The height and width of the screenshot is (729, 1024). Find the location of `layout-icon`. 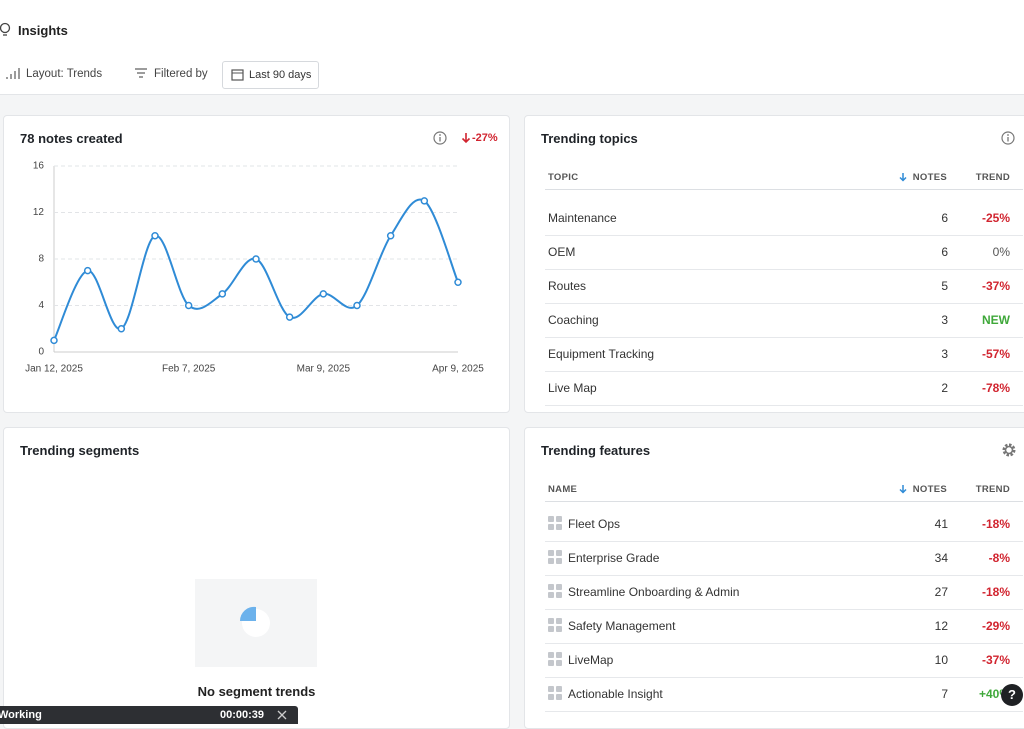

layout-icon is located at coordinates (13, 73).